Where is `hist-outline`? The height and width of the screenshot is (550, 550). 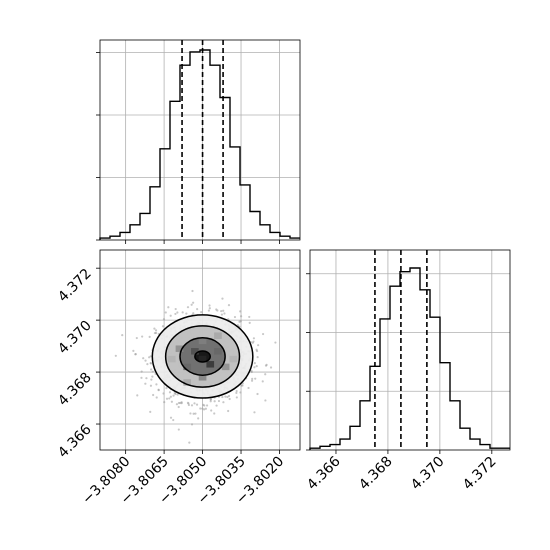 hist-outline is located at coordinates (409, 358).